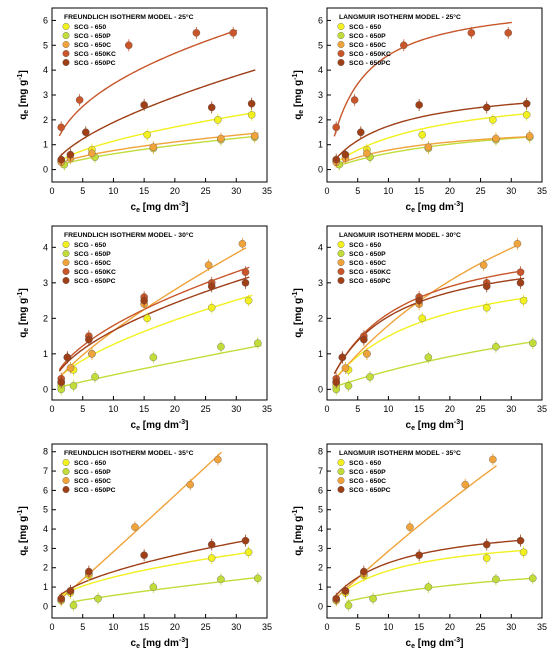 This screenshot has width=550, height=655. Describe the element at coordinates (90, 27) in the screenshot. I see `legend-label: SCG - 650` at that location.